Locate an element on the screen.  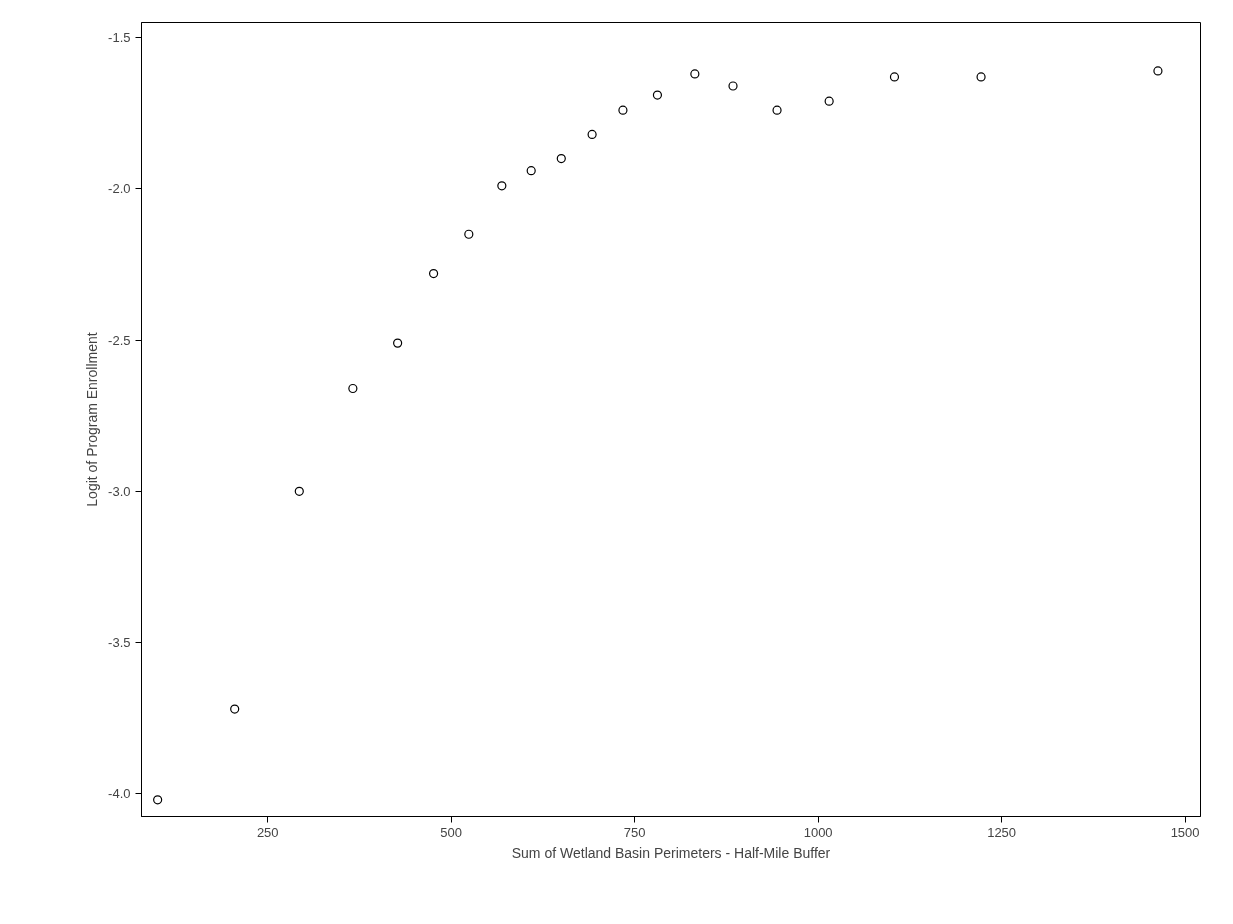
x-tick-label: 1500 is located at coordinates (1185, 832).